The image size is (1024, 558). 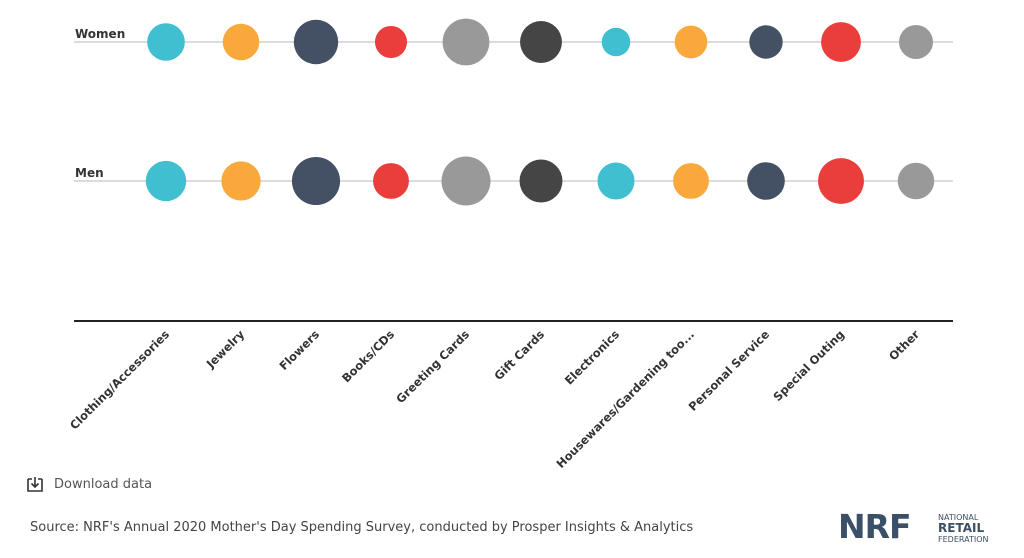 What do you see at coordinates (904, 345) in the screenshot?
I see `x-tick-label: Other` at bounding box center [904, 345].